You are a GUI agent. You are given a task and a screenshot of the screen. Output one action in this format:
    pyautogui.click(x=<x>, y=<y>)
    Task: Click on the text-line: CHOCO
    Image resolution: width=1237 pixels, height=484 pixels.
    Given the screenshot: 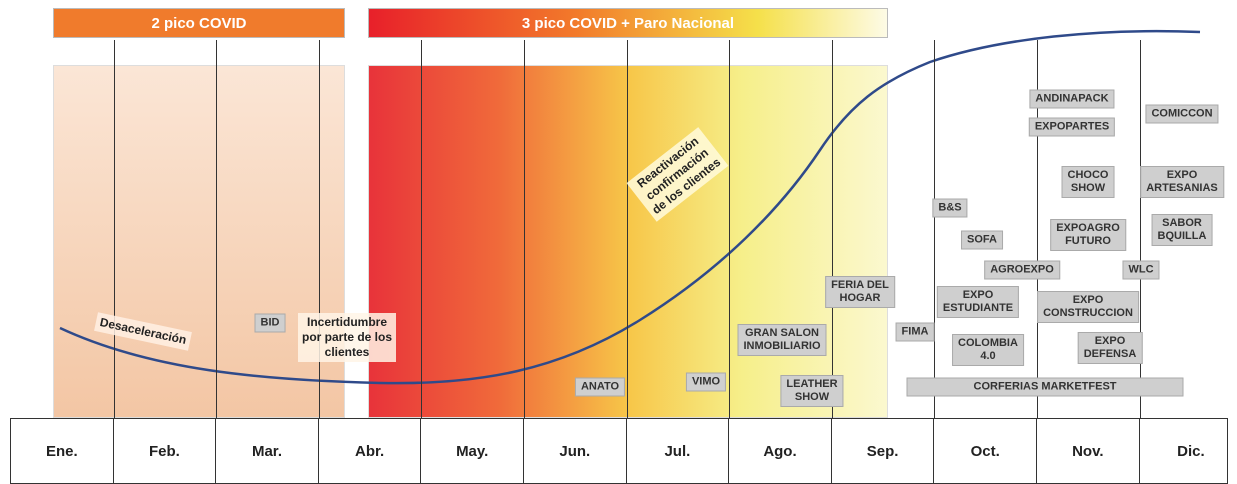 What is the action you would take?
    pyautogui.click(x=1088, y=175)
    